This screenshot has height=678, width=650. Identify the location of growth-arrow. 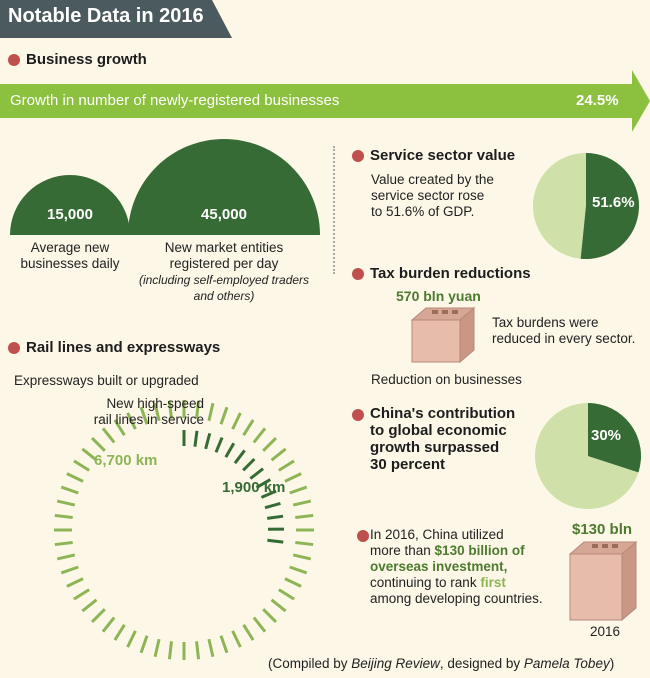
(325, 101).